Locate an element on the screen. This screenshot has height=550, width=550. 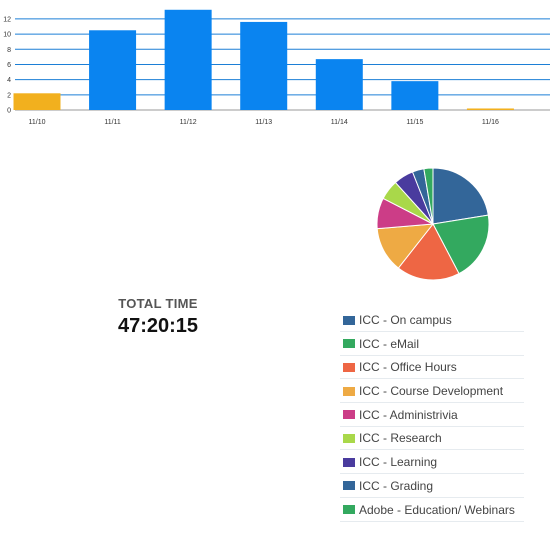
legend-item: ICC - On campus is located at coordinates (432, 320).